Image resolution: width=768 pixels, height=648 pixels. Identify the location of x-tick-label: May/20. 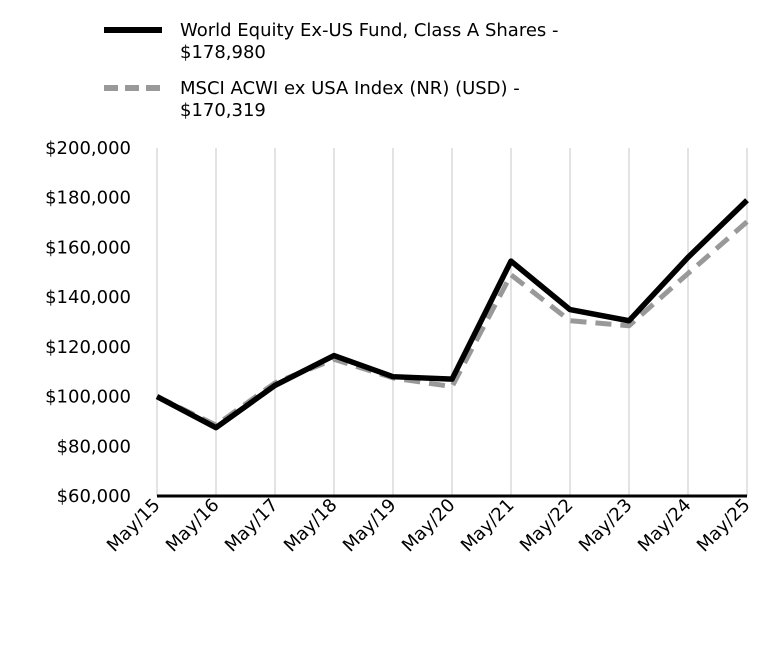
(429, 526).